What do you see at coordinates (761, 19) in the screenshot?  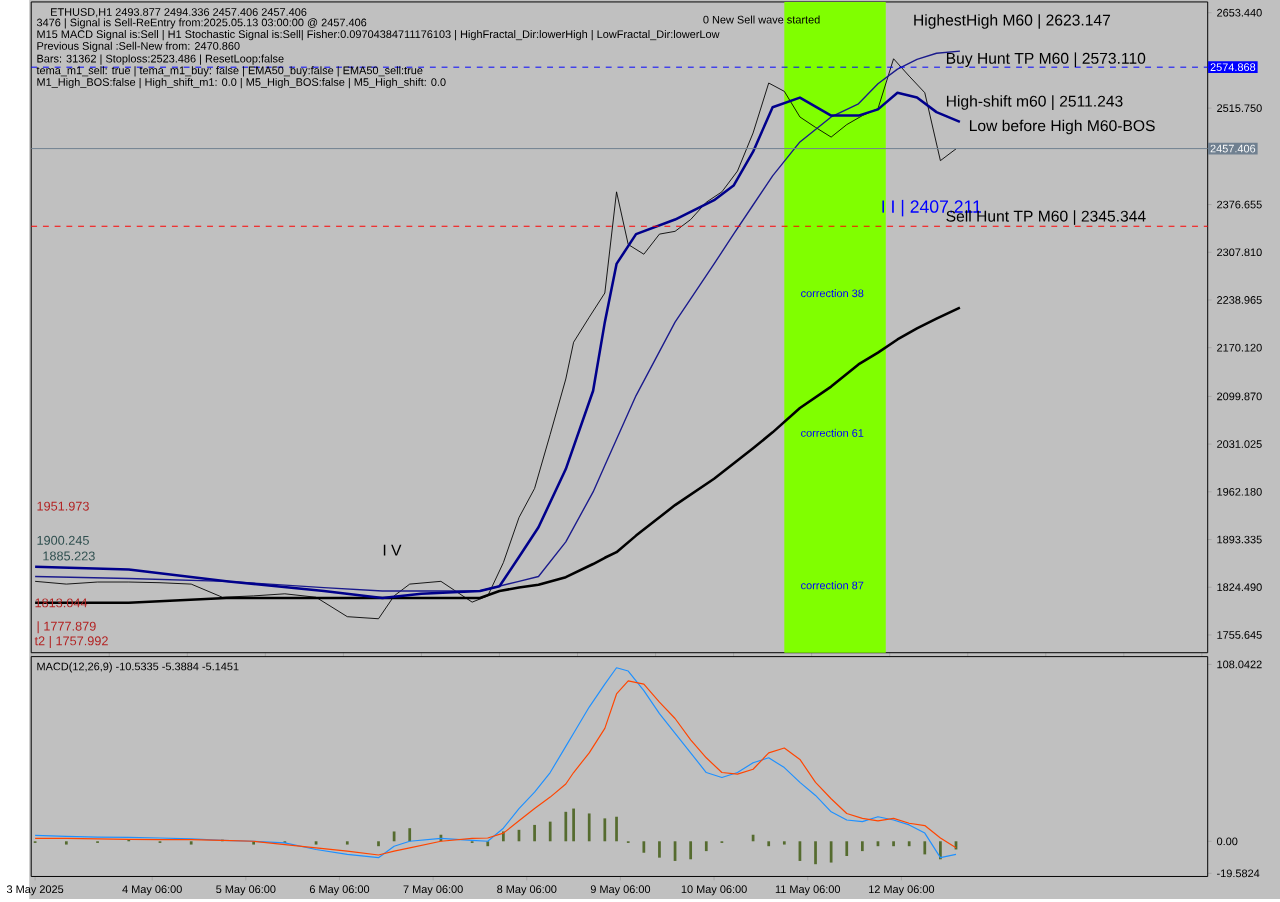 I see `annotation: 0 New Sell wave started` at bounding box center [761, 19].